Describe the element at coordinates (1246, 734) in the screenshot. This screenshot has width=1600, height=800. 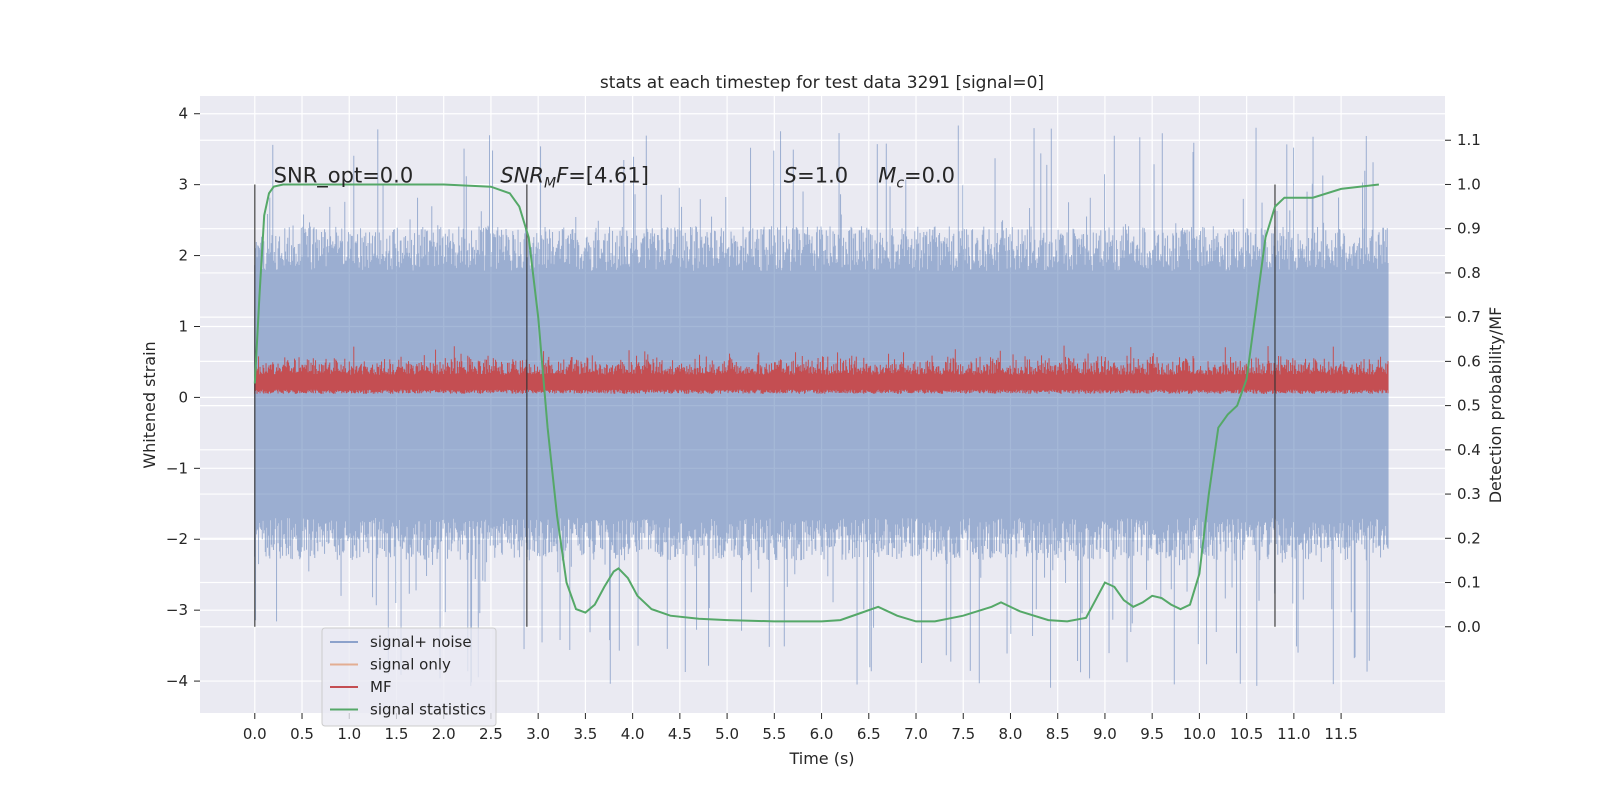
I see `x-tick-label: 10.5` at that location.